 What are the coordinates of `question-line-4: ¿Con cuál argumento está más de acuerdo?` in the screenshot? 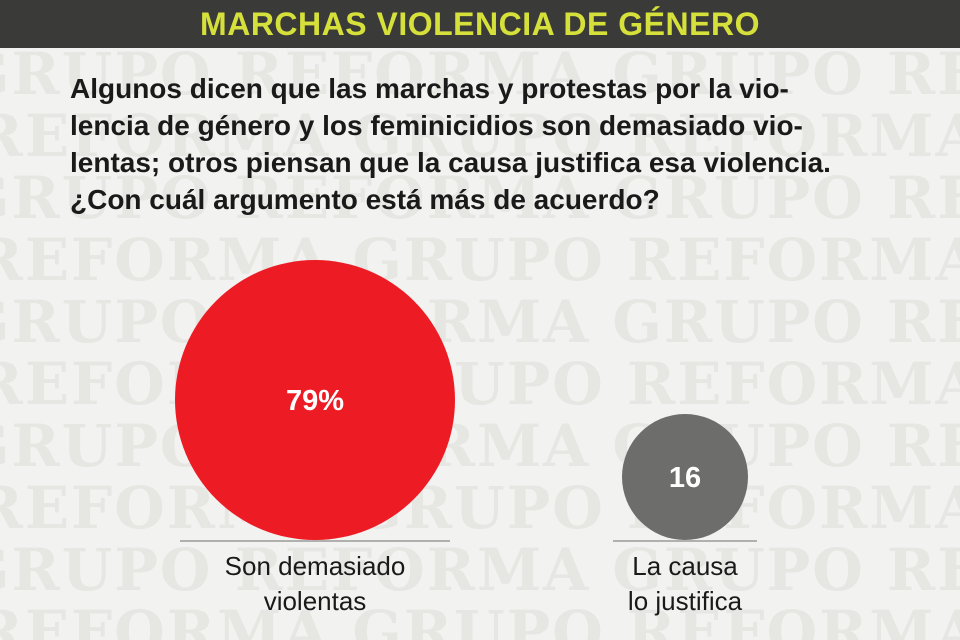 It's located at (365, 199).